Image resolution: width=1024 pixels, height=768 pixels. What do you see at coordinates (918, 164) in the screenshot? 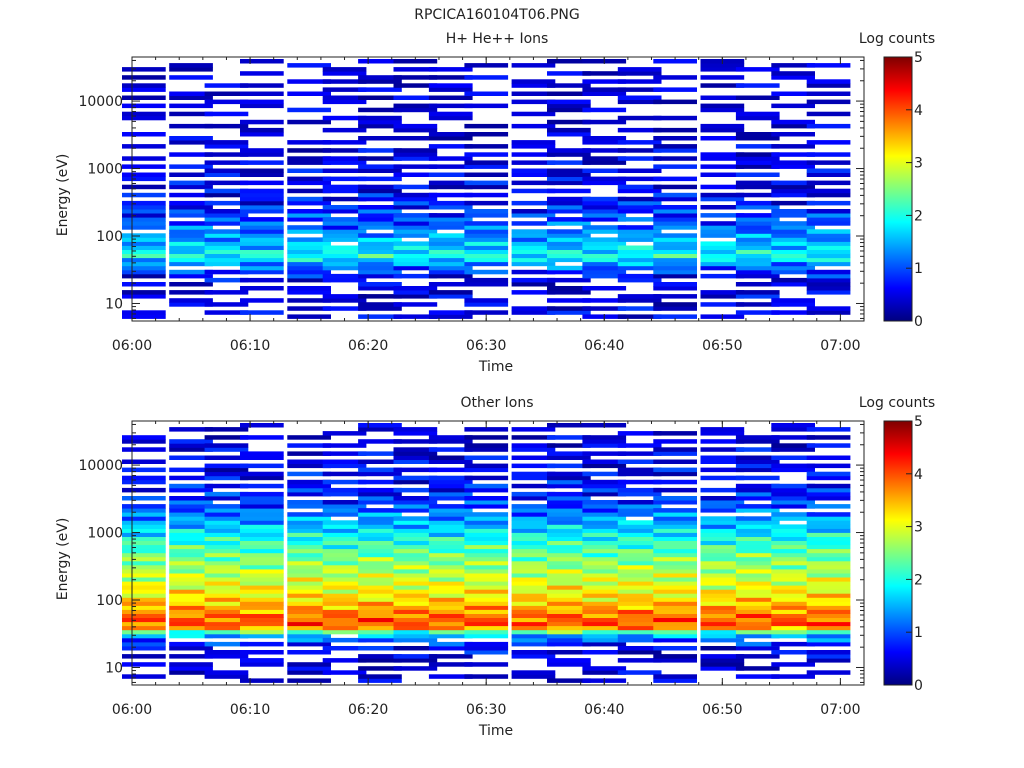
I see `colorbar-tick-label: 3` at bounding box center [918, 164].